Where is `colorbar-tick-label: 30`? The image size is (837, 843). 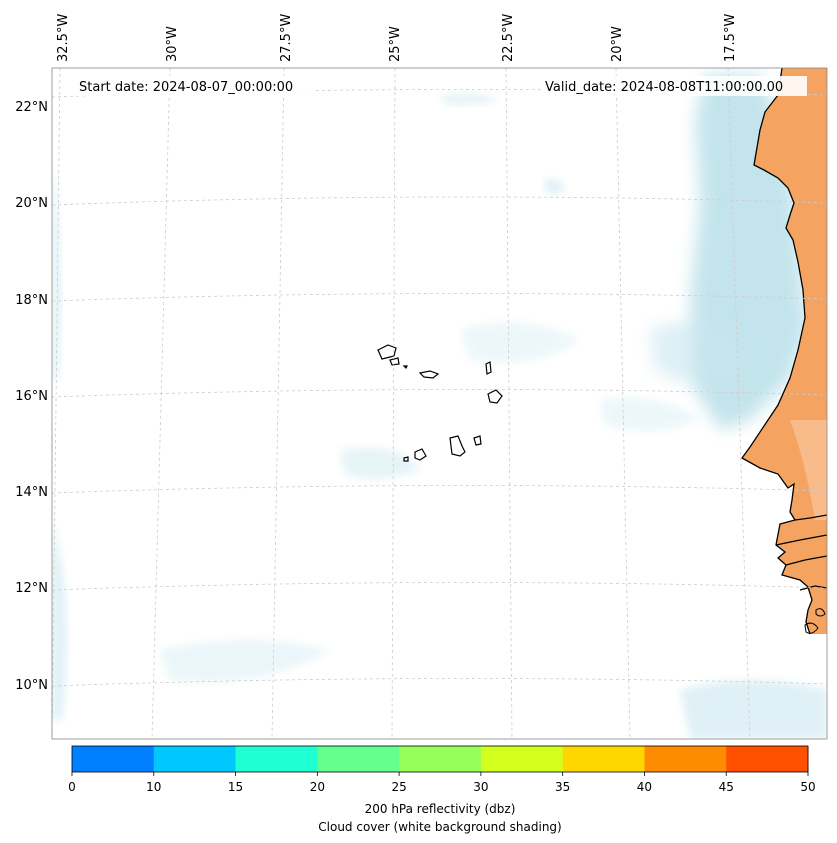
colorbar-tick-label: 30 is located at coordinates (480, 787).